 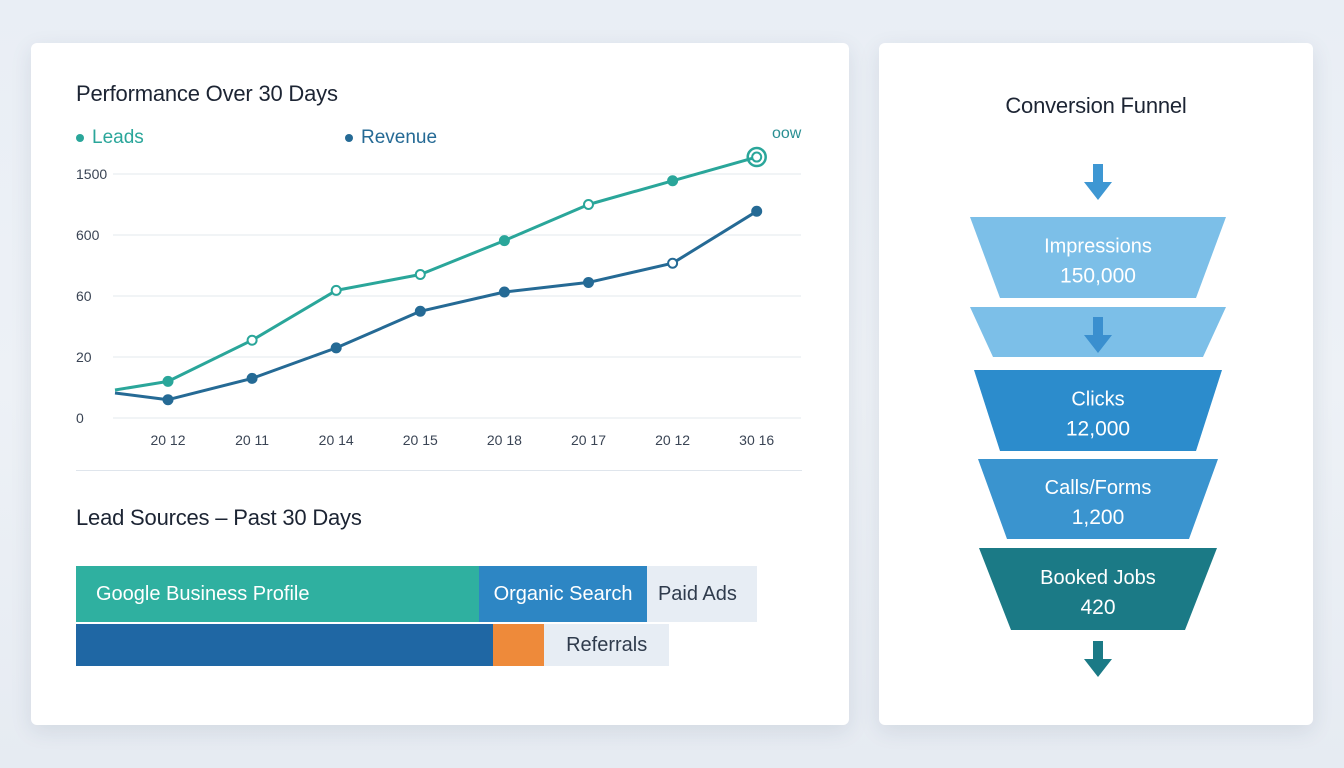 I want to click on chart-title: Performance Over 30 Days, so click(x=207, y=93).